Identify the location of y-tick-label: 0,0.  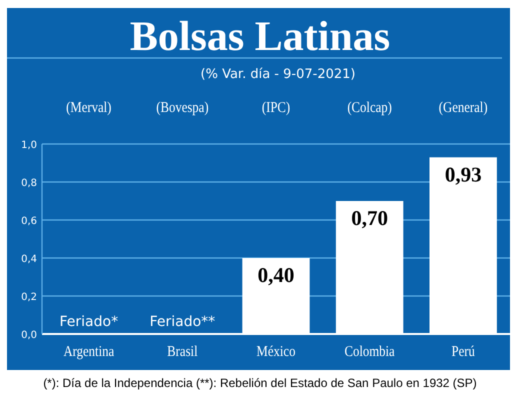
(29, 335).